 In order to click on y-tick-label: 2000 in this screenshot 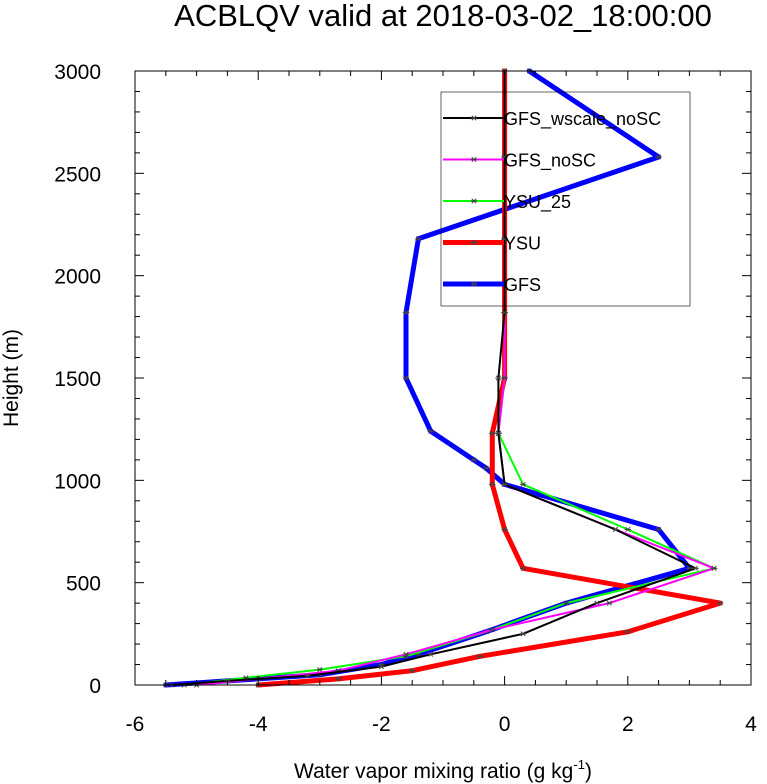, I will do `click(77, 277)`.